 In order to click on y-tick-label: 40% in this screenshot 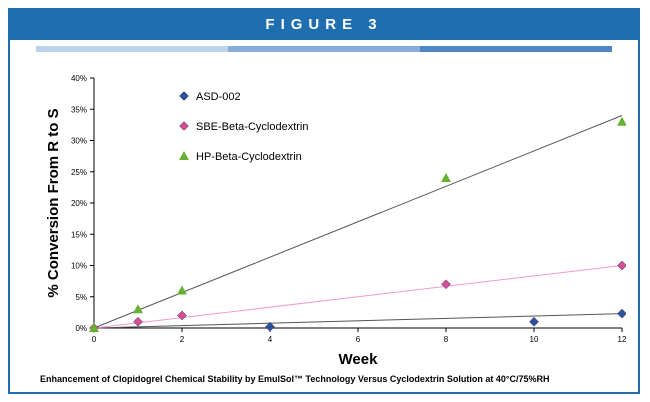, I will do `click(79, 78)`.